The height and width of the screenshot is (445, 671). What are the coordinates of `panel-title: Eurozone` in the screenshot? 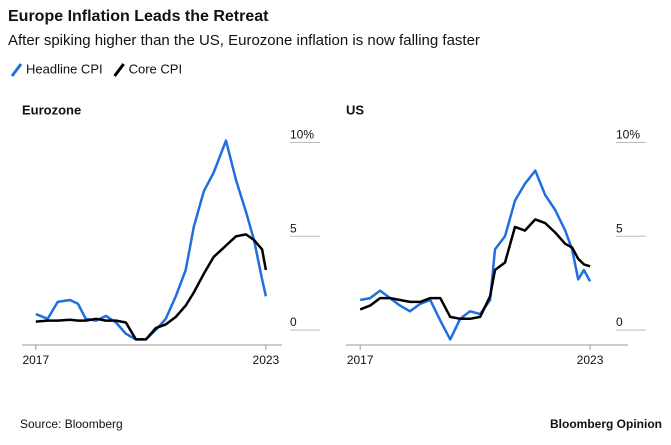 It's located at (51, 109).